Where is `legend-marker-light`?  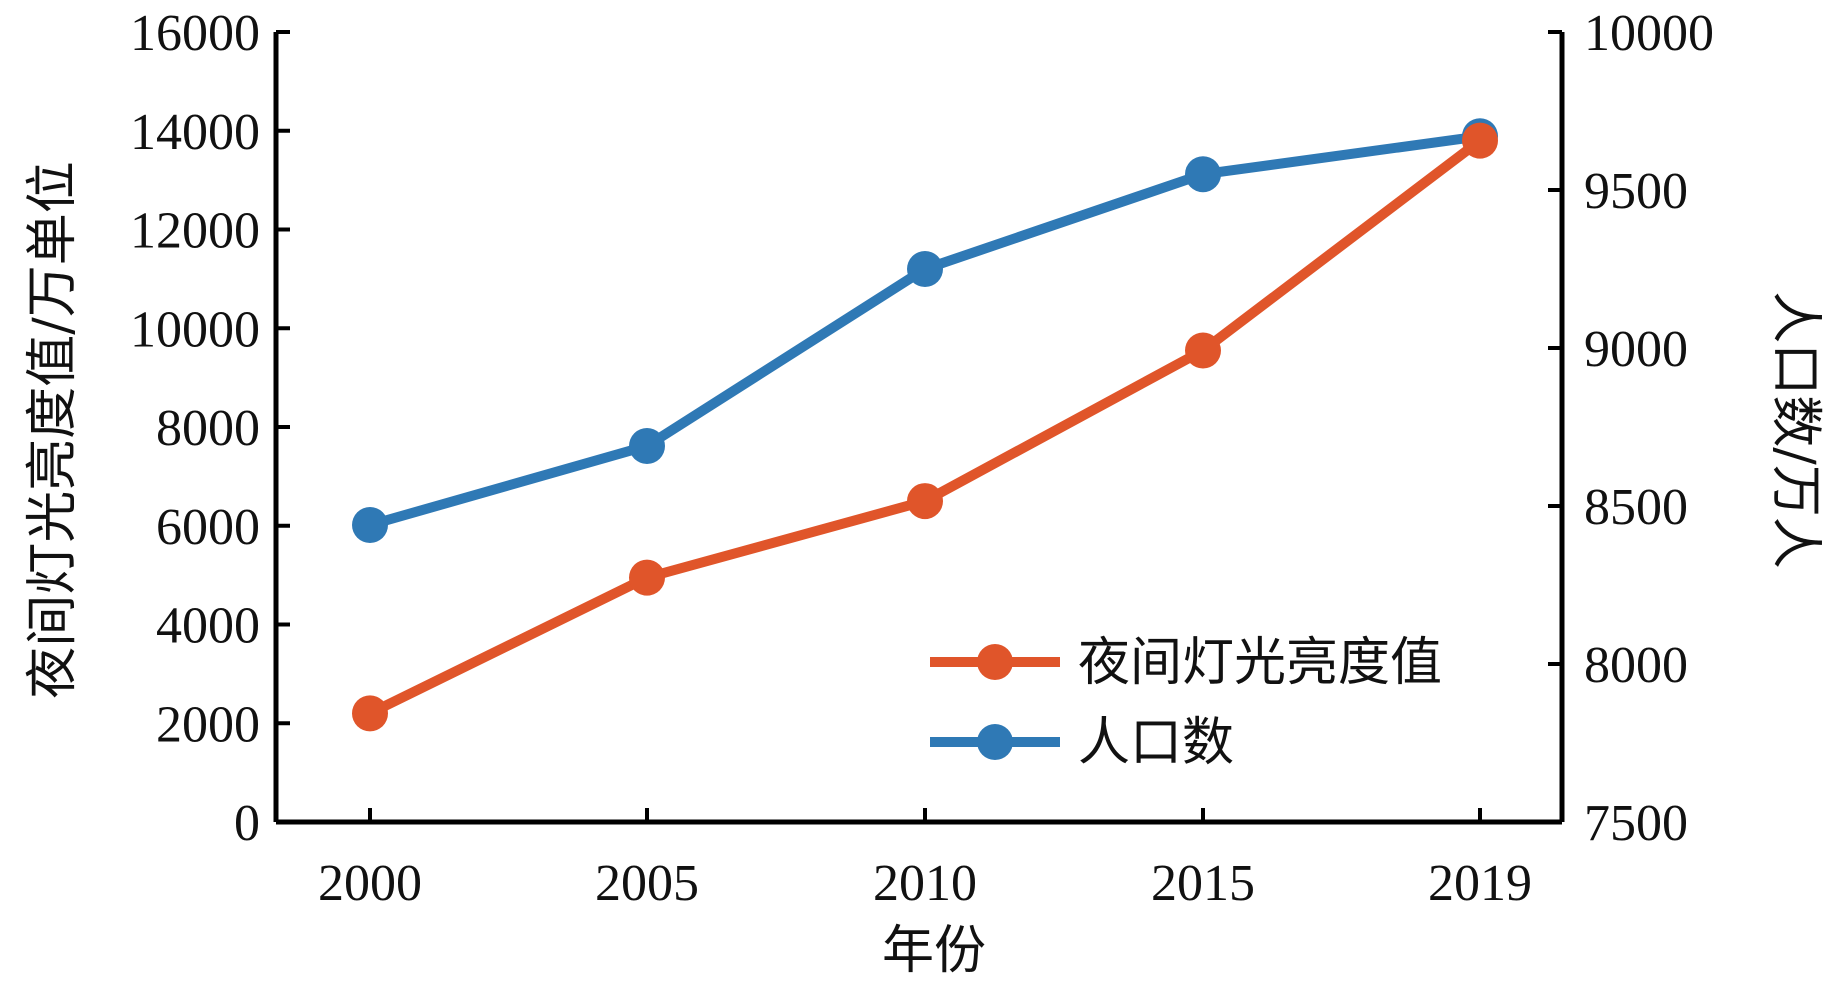
legend-marker-light is located at coordinates (995, 662).